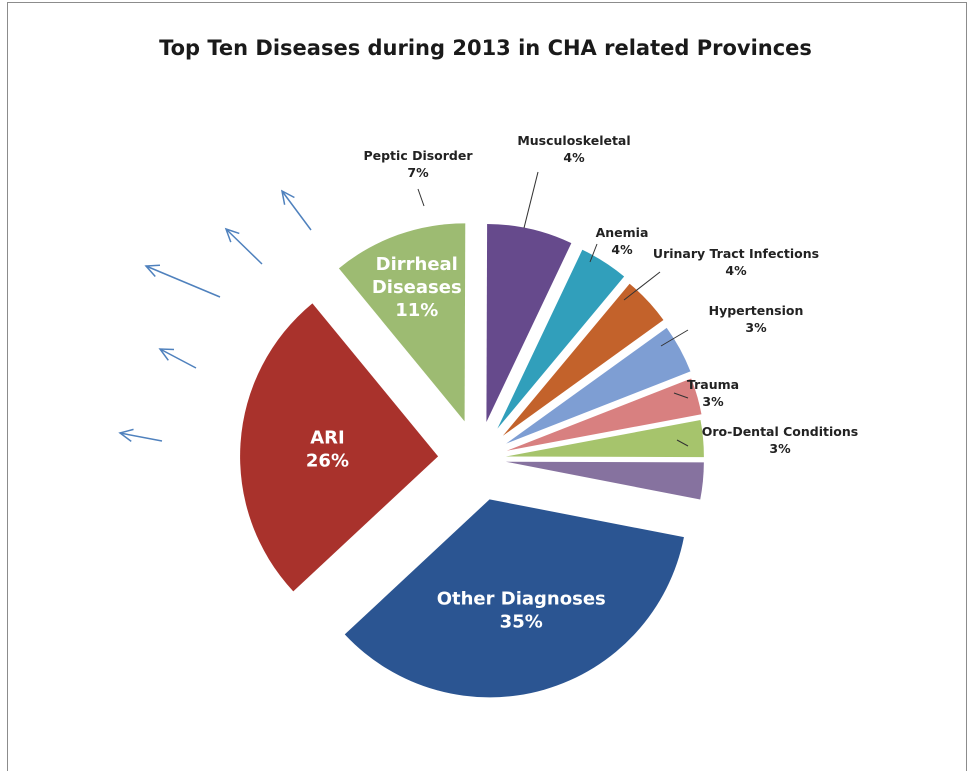  What do you see at coordinates (418, 172) in the screenshot?
I see `slice-percent: 7%` at bounding box center [418, 172].